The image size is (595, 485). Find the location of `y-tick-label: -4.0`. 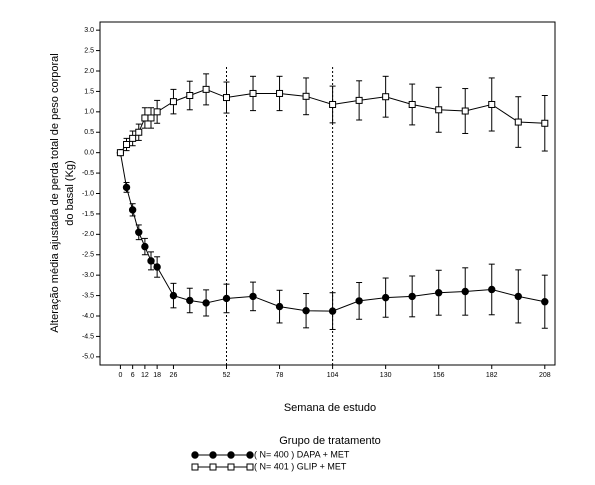

y-tick-label: -4.0 is located at coordinates (88, 316).